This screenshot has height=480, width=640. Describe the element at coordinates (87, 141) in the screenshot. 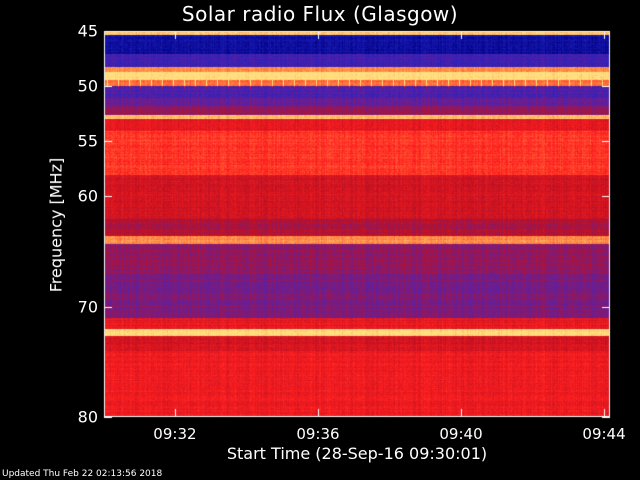

I see `y-tick-label: 55` at that location.